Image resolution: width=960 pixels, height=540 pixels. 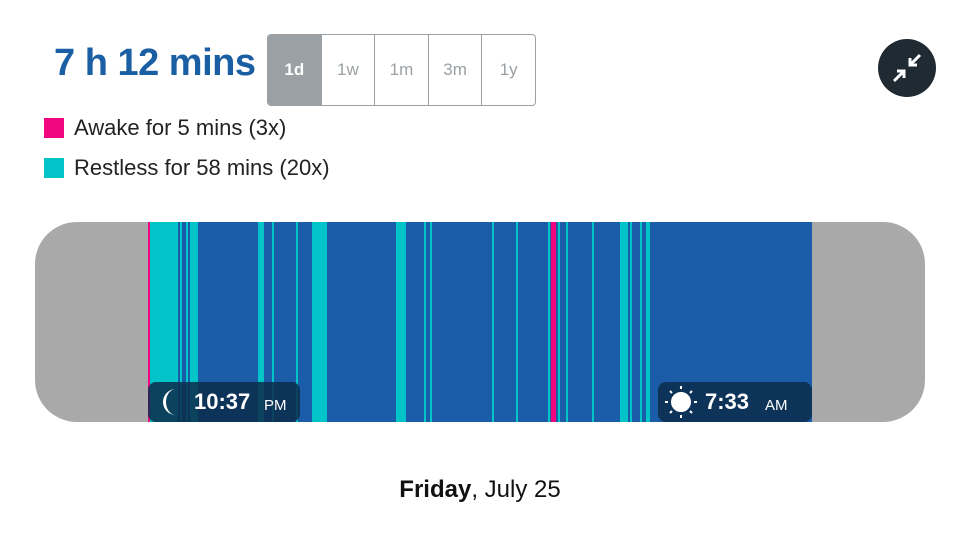 I want to click on weekday: Friday, so click(x=435, y=489).